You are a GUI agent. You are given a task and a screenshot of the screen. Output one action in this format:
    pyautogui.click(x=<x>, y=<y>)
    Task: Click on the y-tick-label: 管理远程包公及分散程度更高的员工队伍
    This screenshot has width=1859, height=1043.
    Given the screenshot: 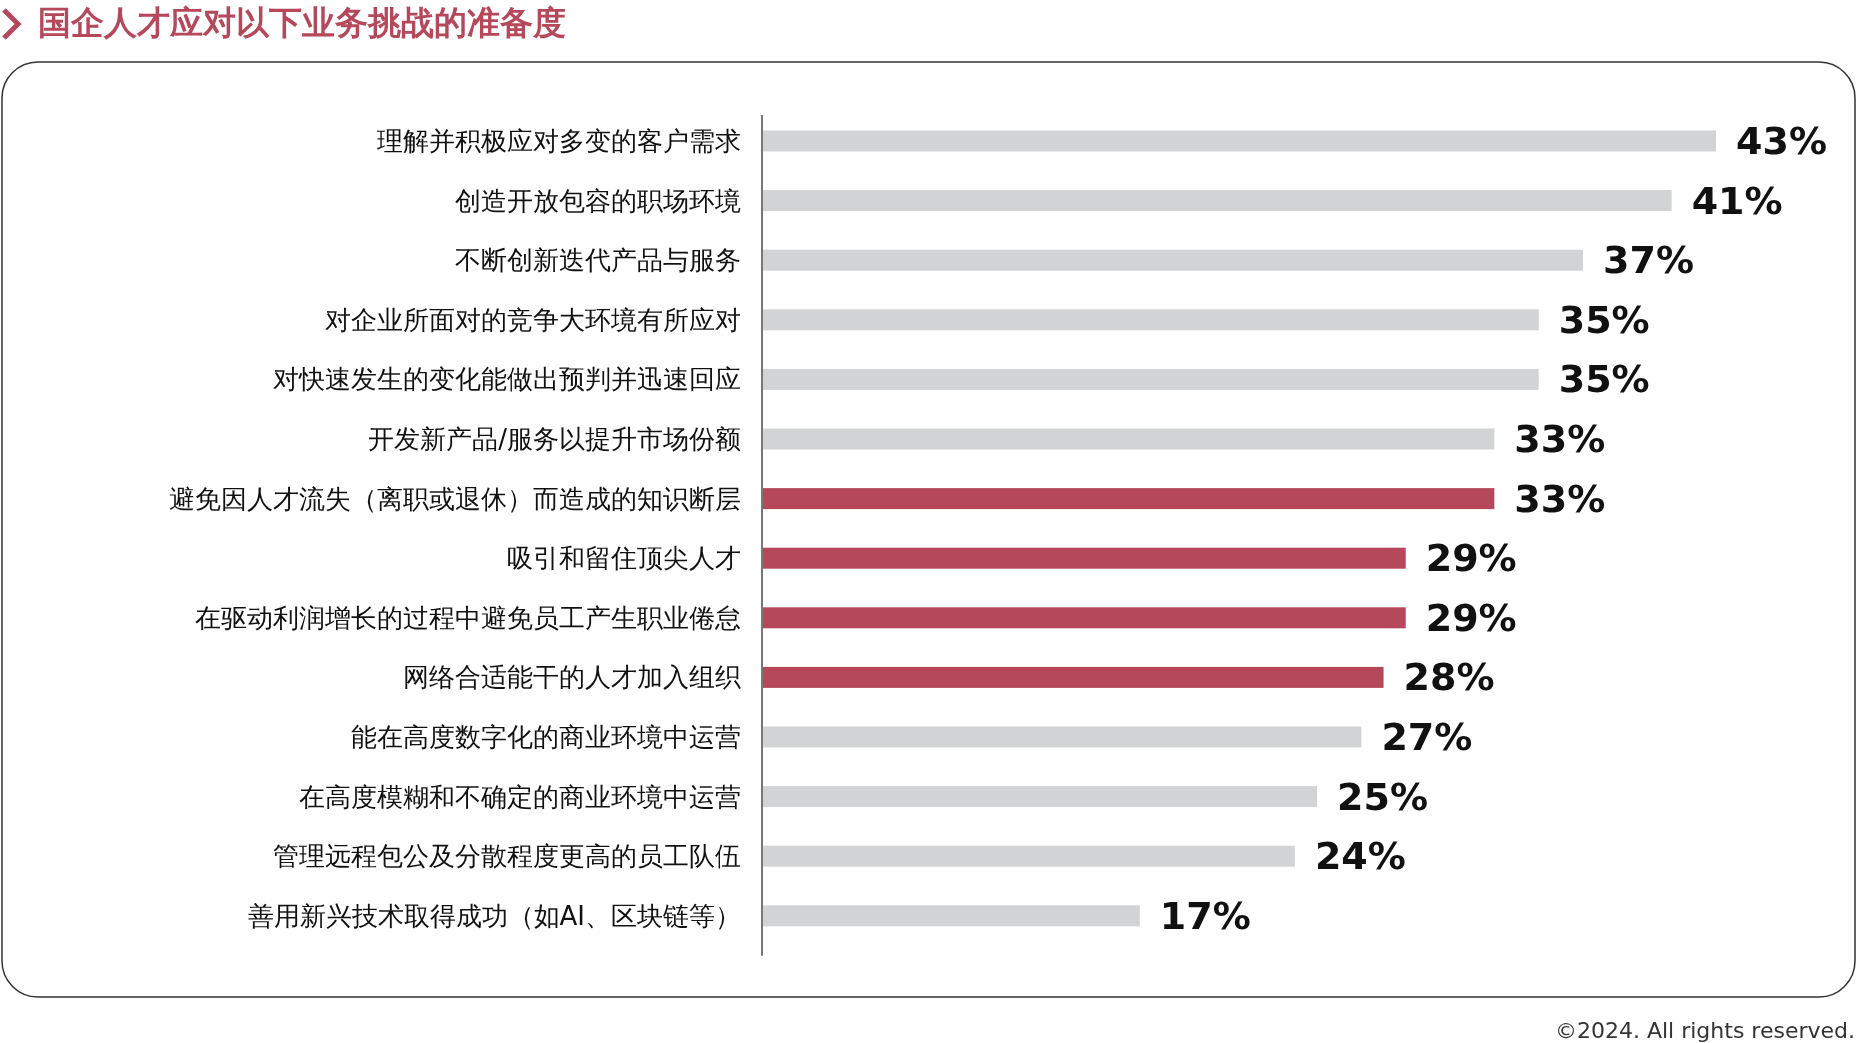 What is the action you would take?
    pyautogui.click(x=507, y=856)
    